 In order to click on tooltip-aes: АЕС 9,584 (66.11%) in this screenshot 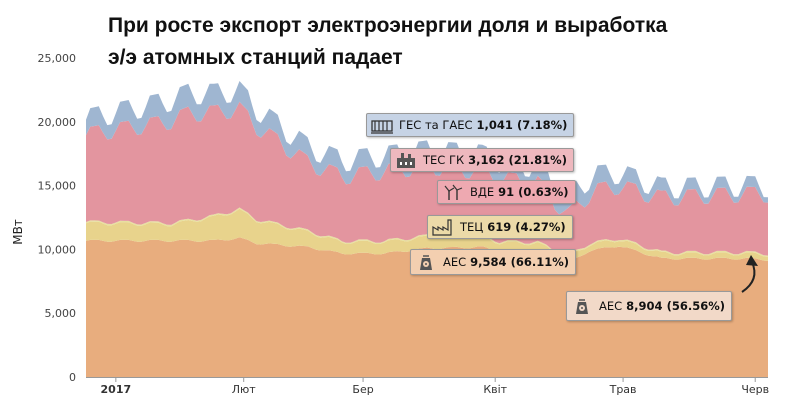, I will do `click(493, 262)`.